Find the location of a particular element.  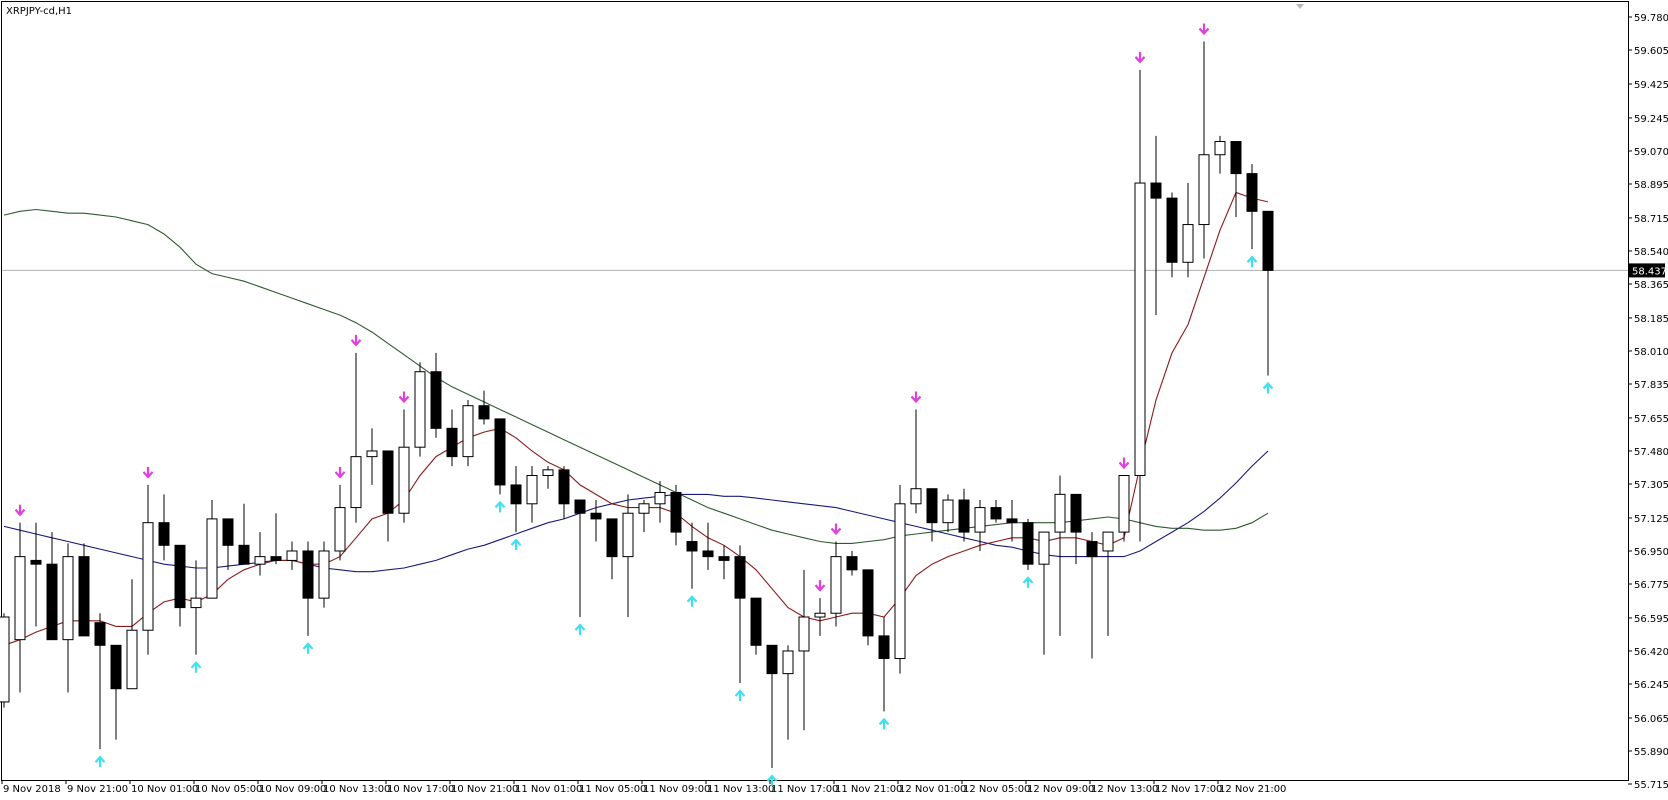

y-tick-label: 55.715 is located at coordinates (1651, 785).